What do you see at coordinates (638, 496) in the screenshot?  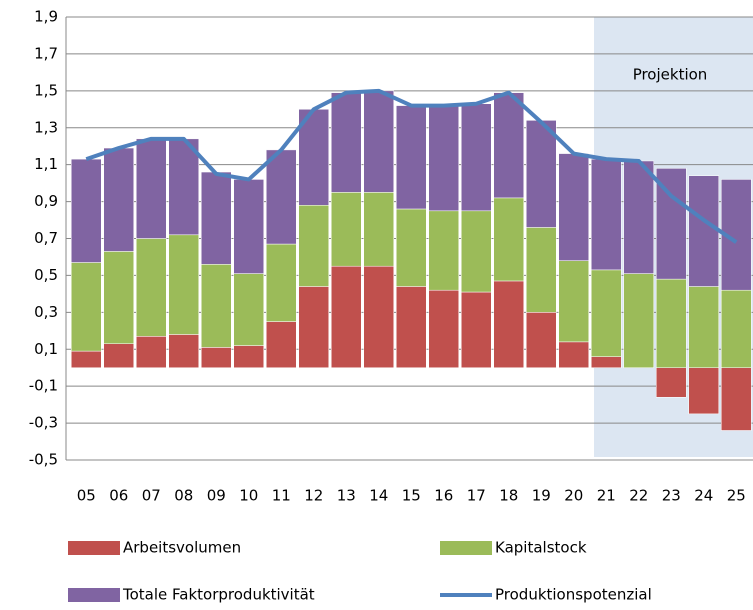 I see `x-tick-label: 22` at bounding box center [638, 496].